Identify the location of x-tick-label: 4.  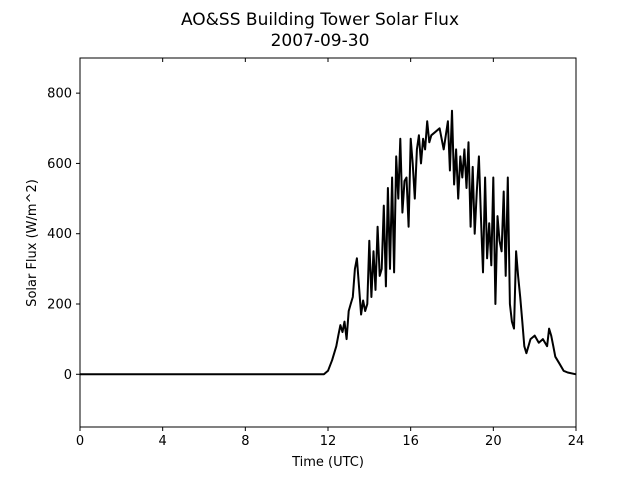
(163, 441).